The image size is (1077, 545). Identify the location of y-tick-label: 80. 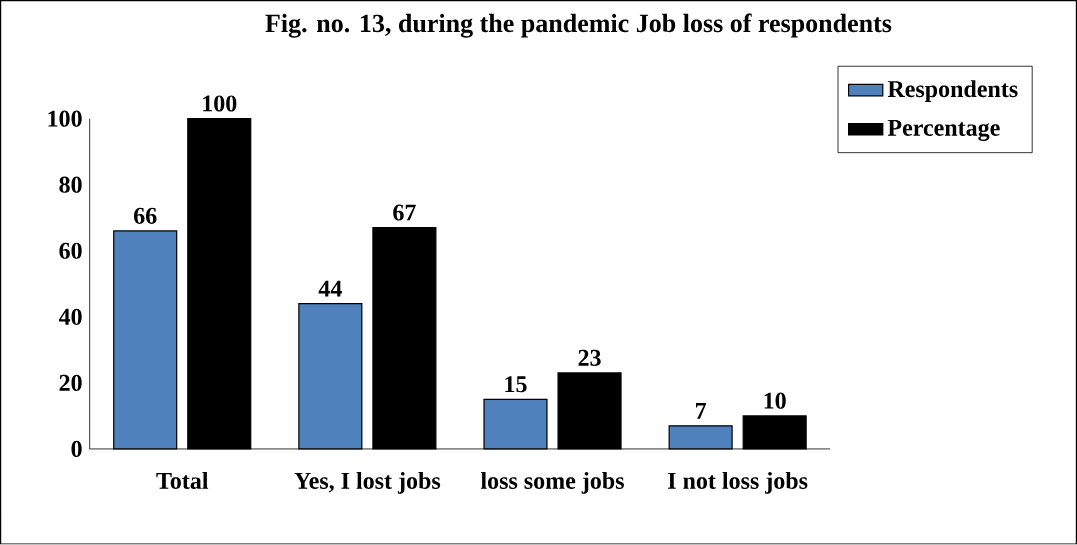
(70, 185).